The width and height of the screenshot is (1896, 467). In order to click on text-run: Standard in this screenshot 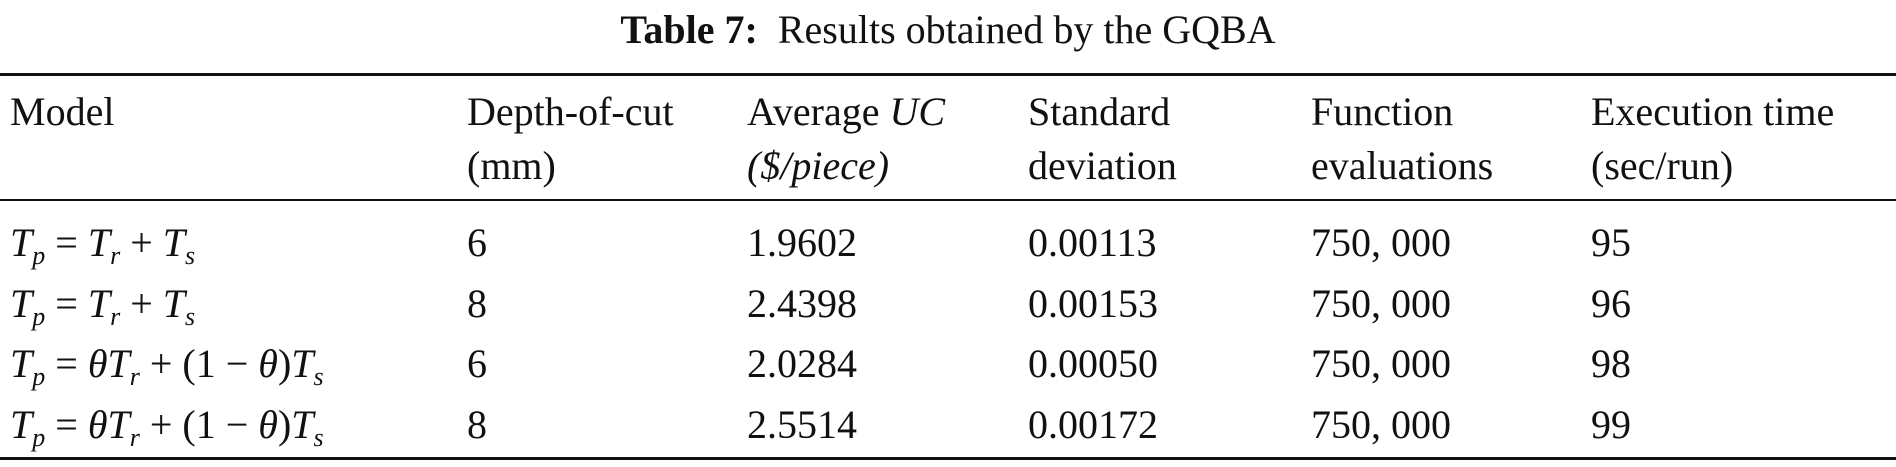, I will do `click(1099, 111)`.